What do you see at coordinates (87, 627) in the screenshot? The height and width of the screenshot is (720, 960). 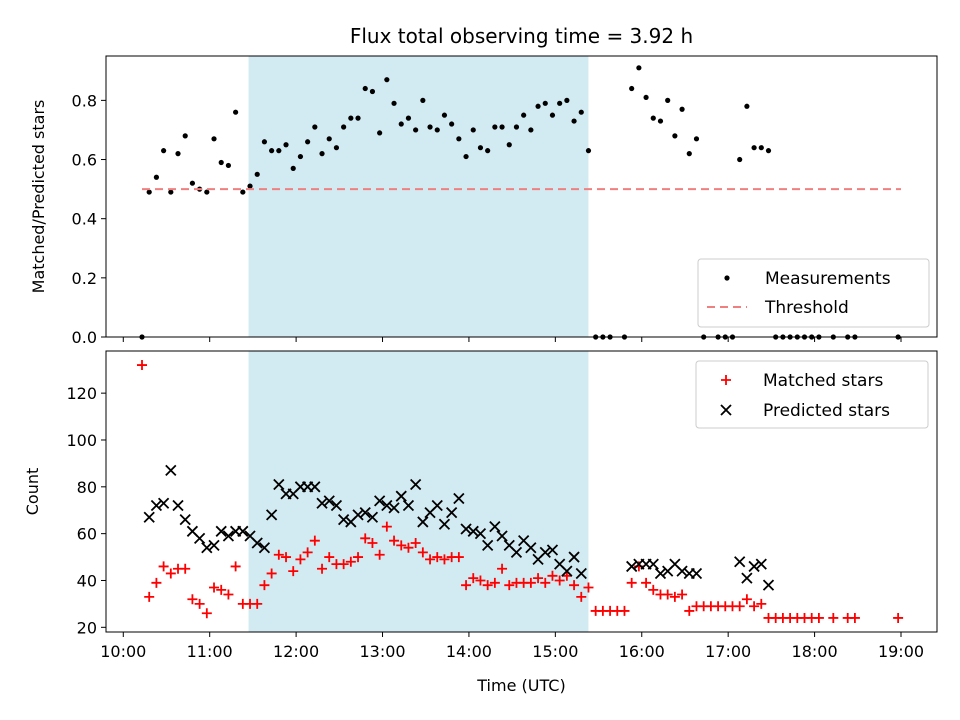 I see `bottom-ytick-label: 20` at bounding box center [87, 627].